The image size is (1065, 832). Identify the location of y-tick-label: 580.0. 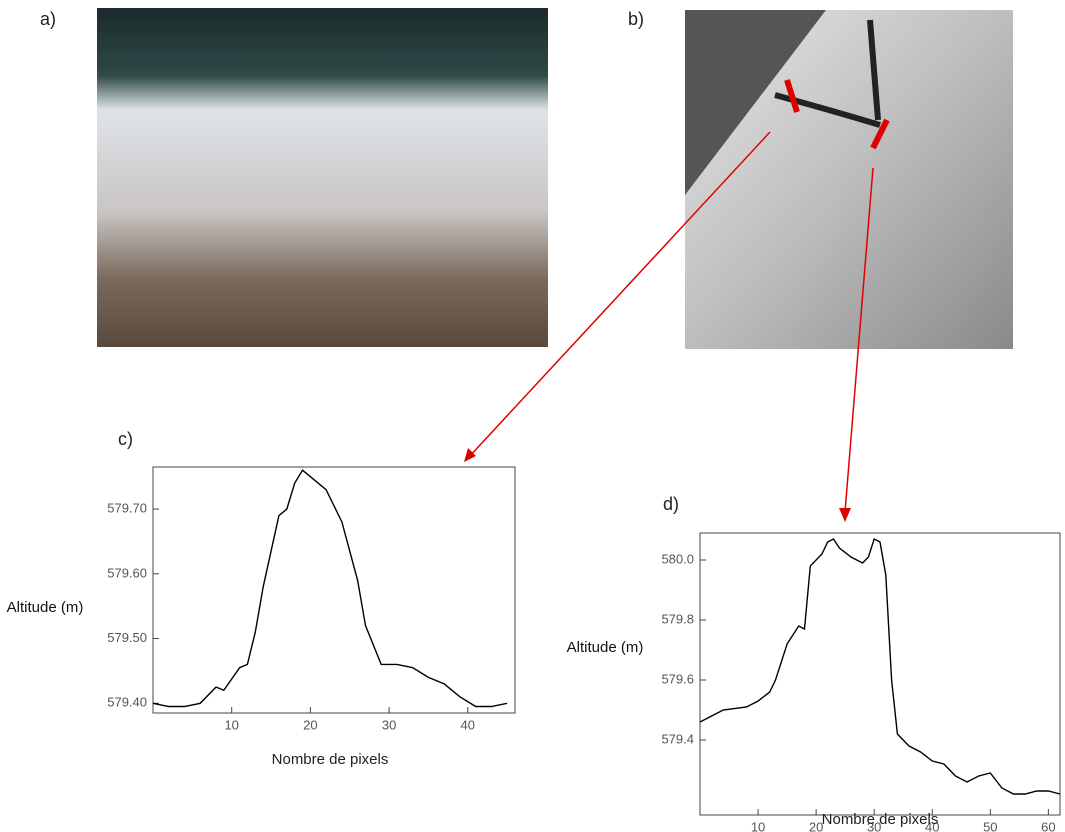
(677, 558).